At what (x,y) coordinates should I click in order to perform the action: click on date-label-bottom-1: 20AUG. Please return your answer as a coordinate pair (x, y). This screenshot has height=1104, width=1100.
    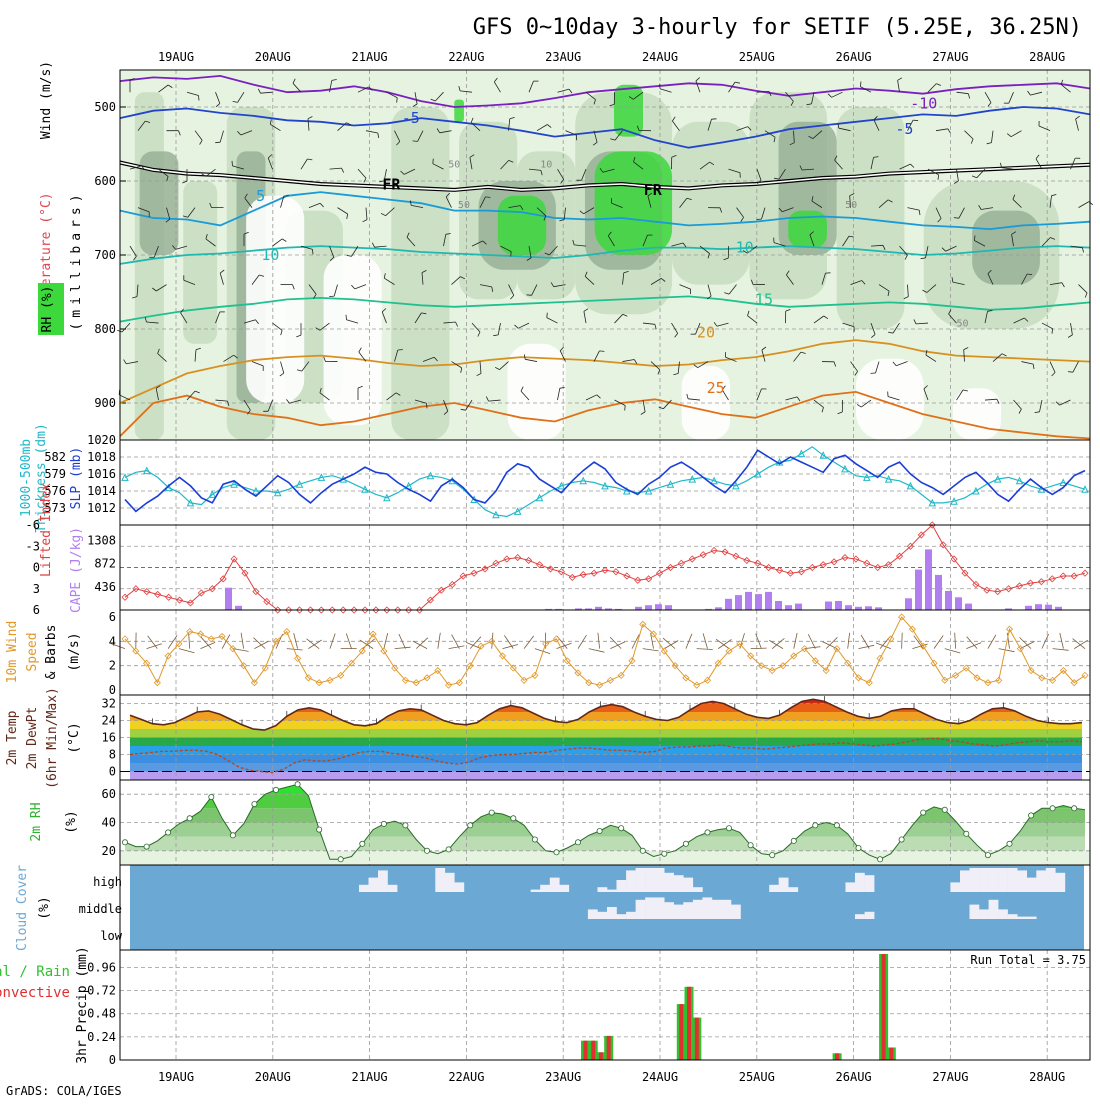
    Looking at the image, I should click on (273, 1077).